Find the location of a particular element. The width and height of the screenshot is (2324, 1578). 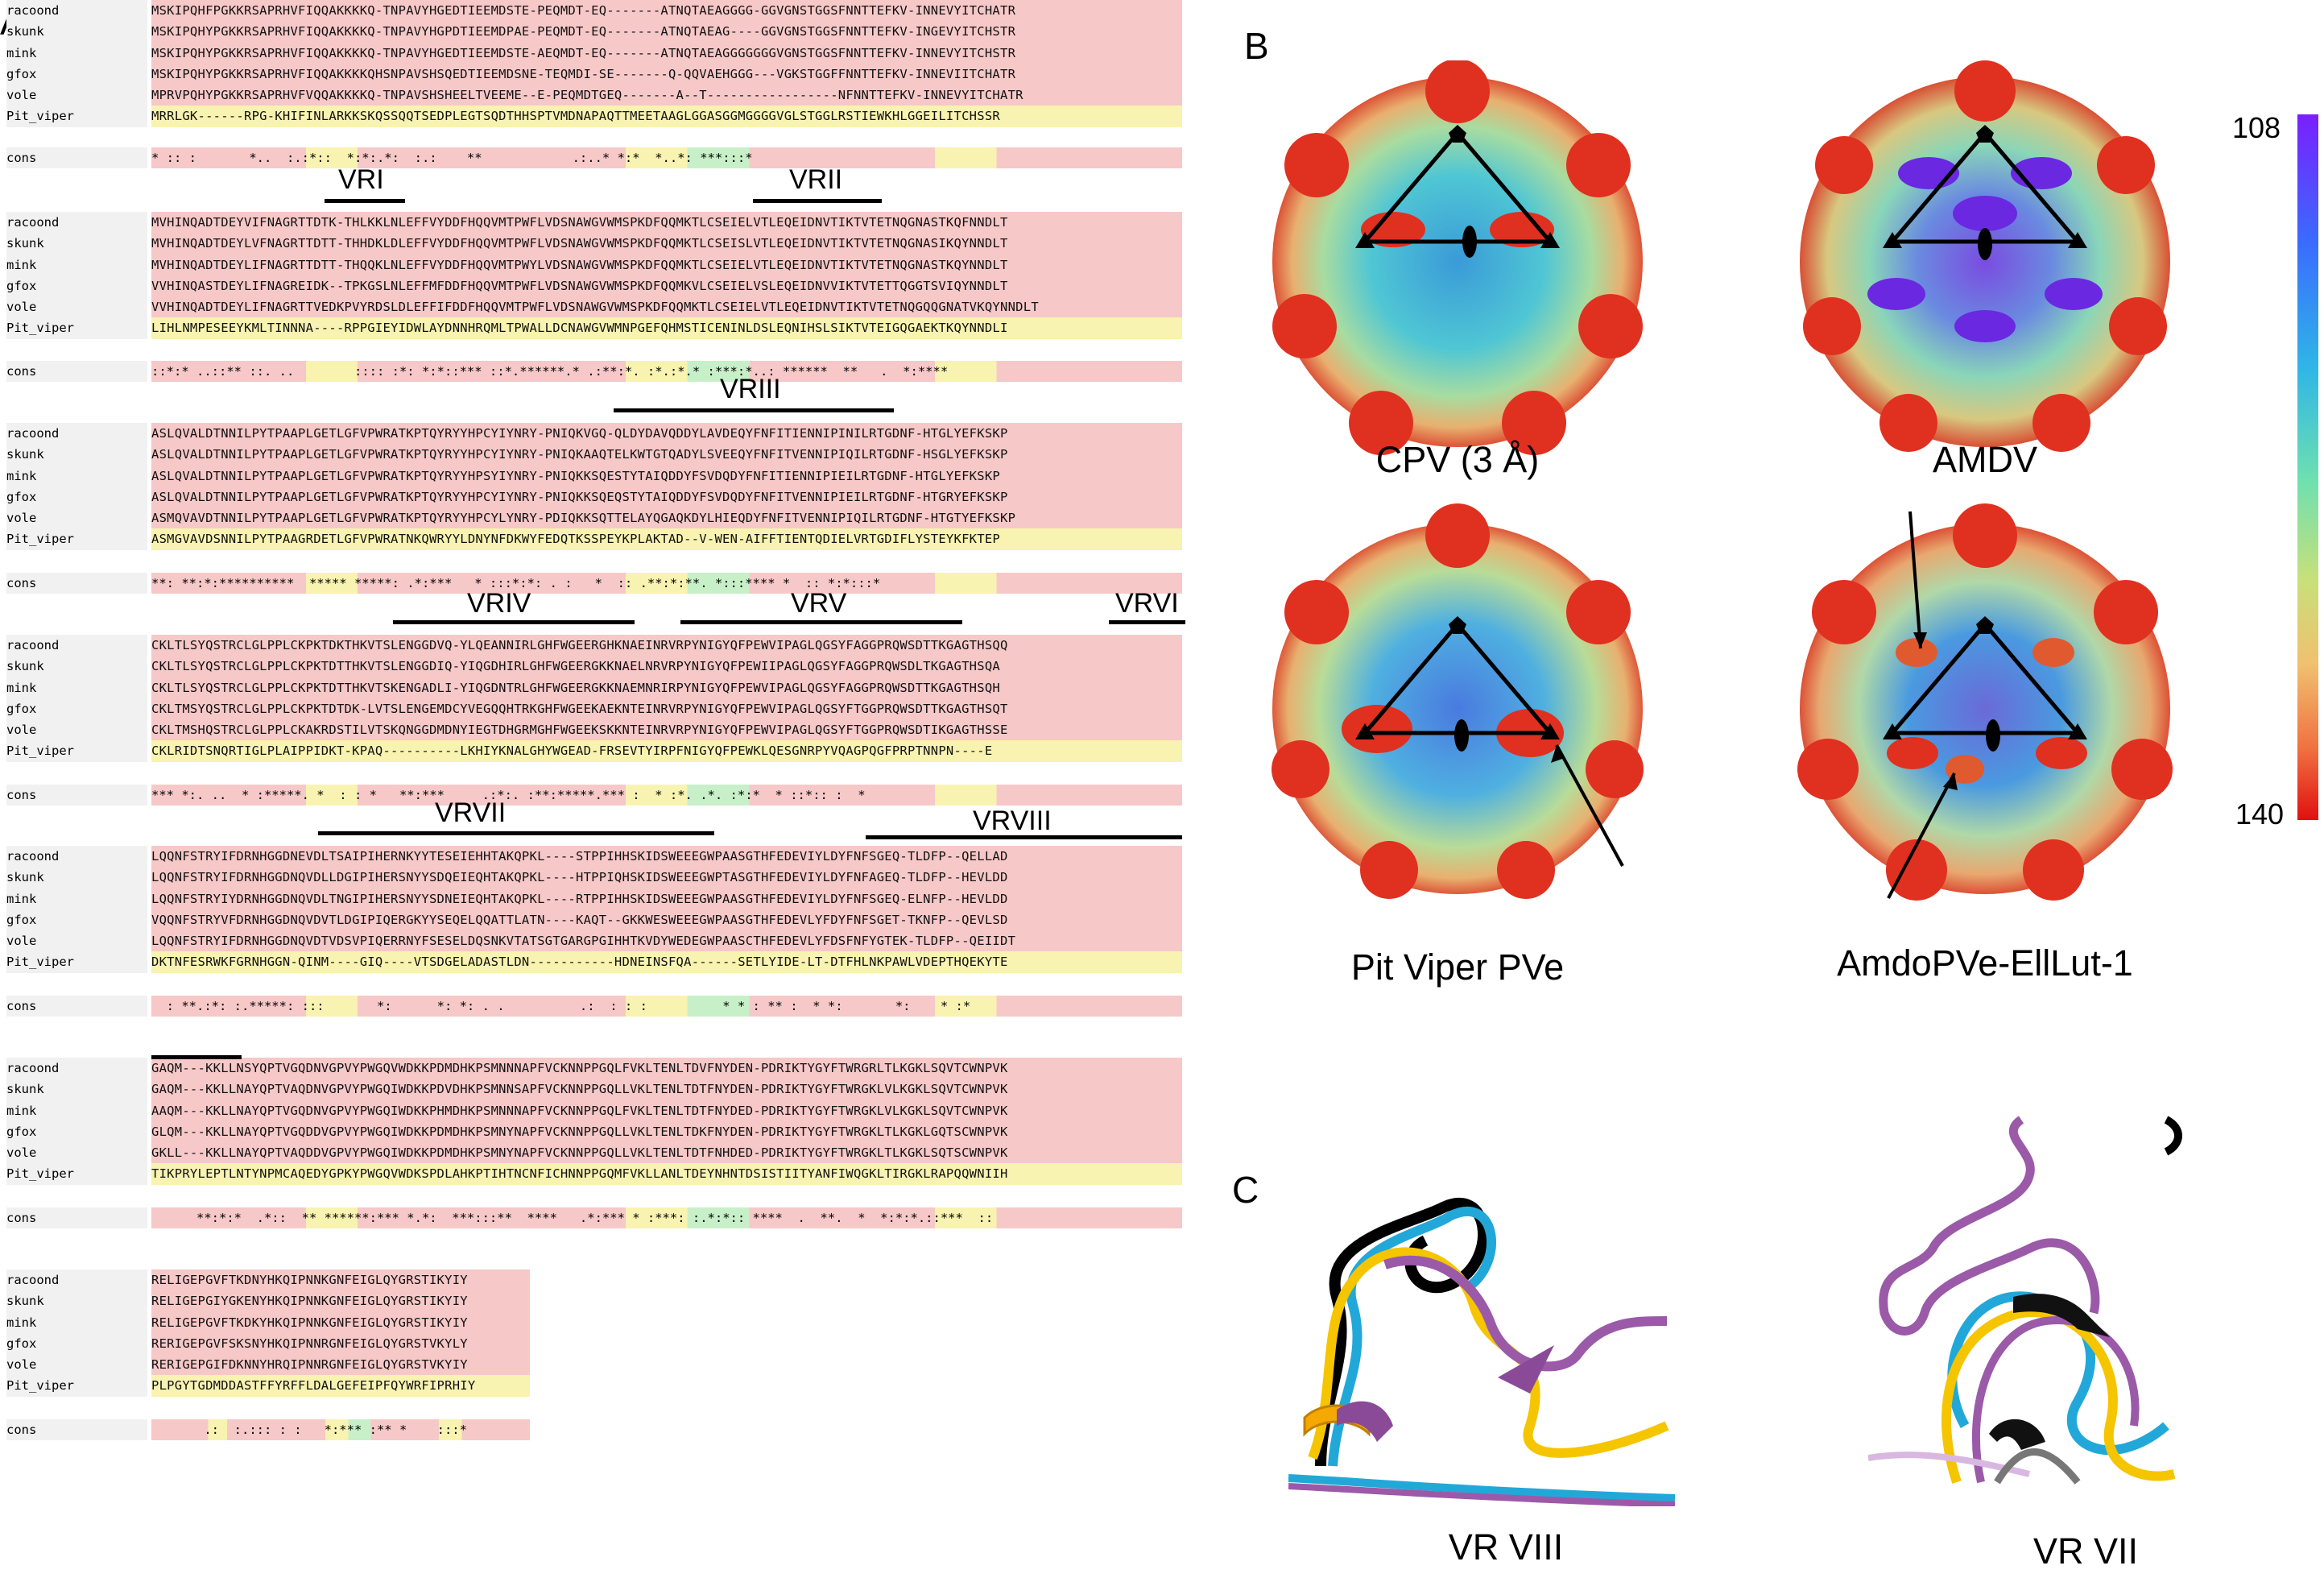

vr-vii-caption: VR VII is located at coordinates (2085, 1551).